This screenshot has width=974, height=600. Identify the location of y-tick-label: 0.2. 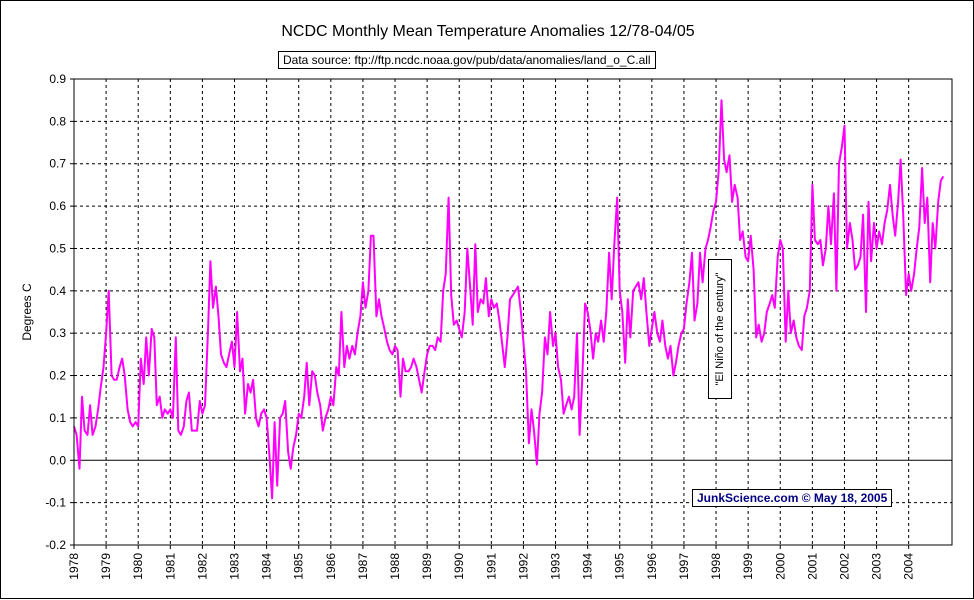
(57, 376).